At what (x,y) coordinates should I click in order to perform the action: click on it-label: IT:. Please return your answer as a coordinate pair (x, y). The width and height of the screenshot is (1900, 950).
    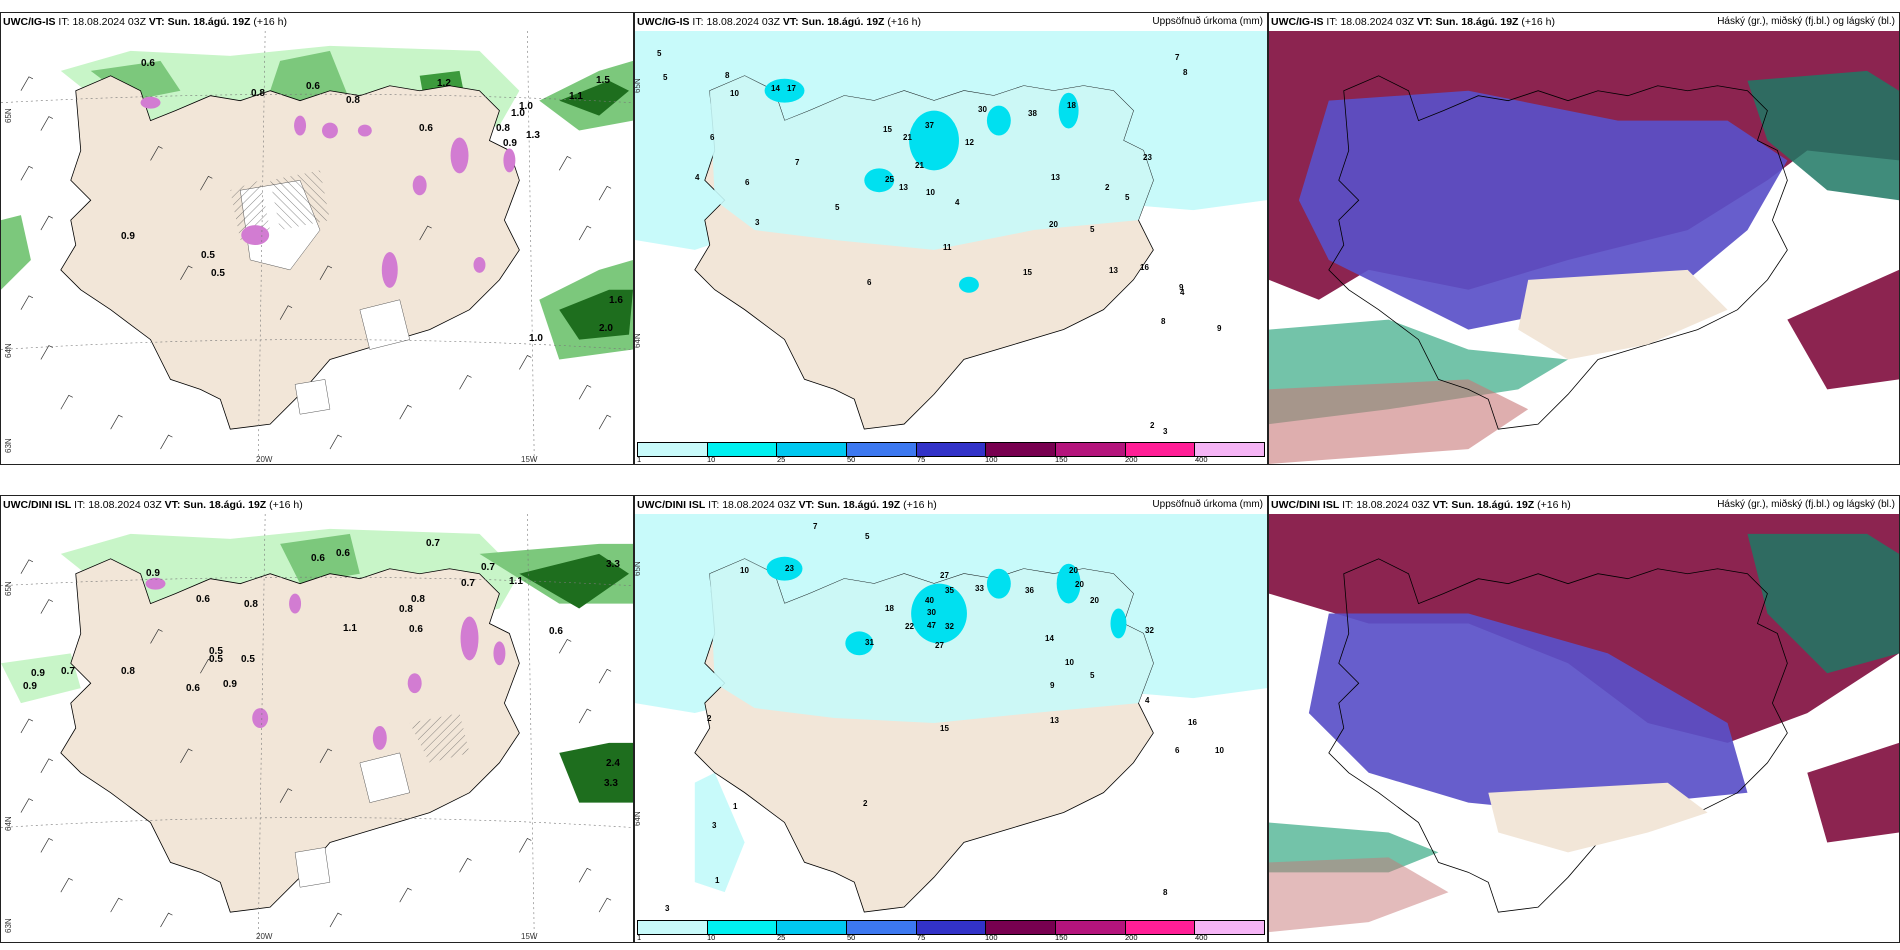
    Looking at the image, I should click on (80, 505).